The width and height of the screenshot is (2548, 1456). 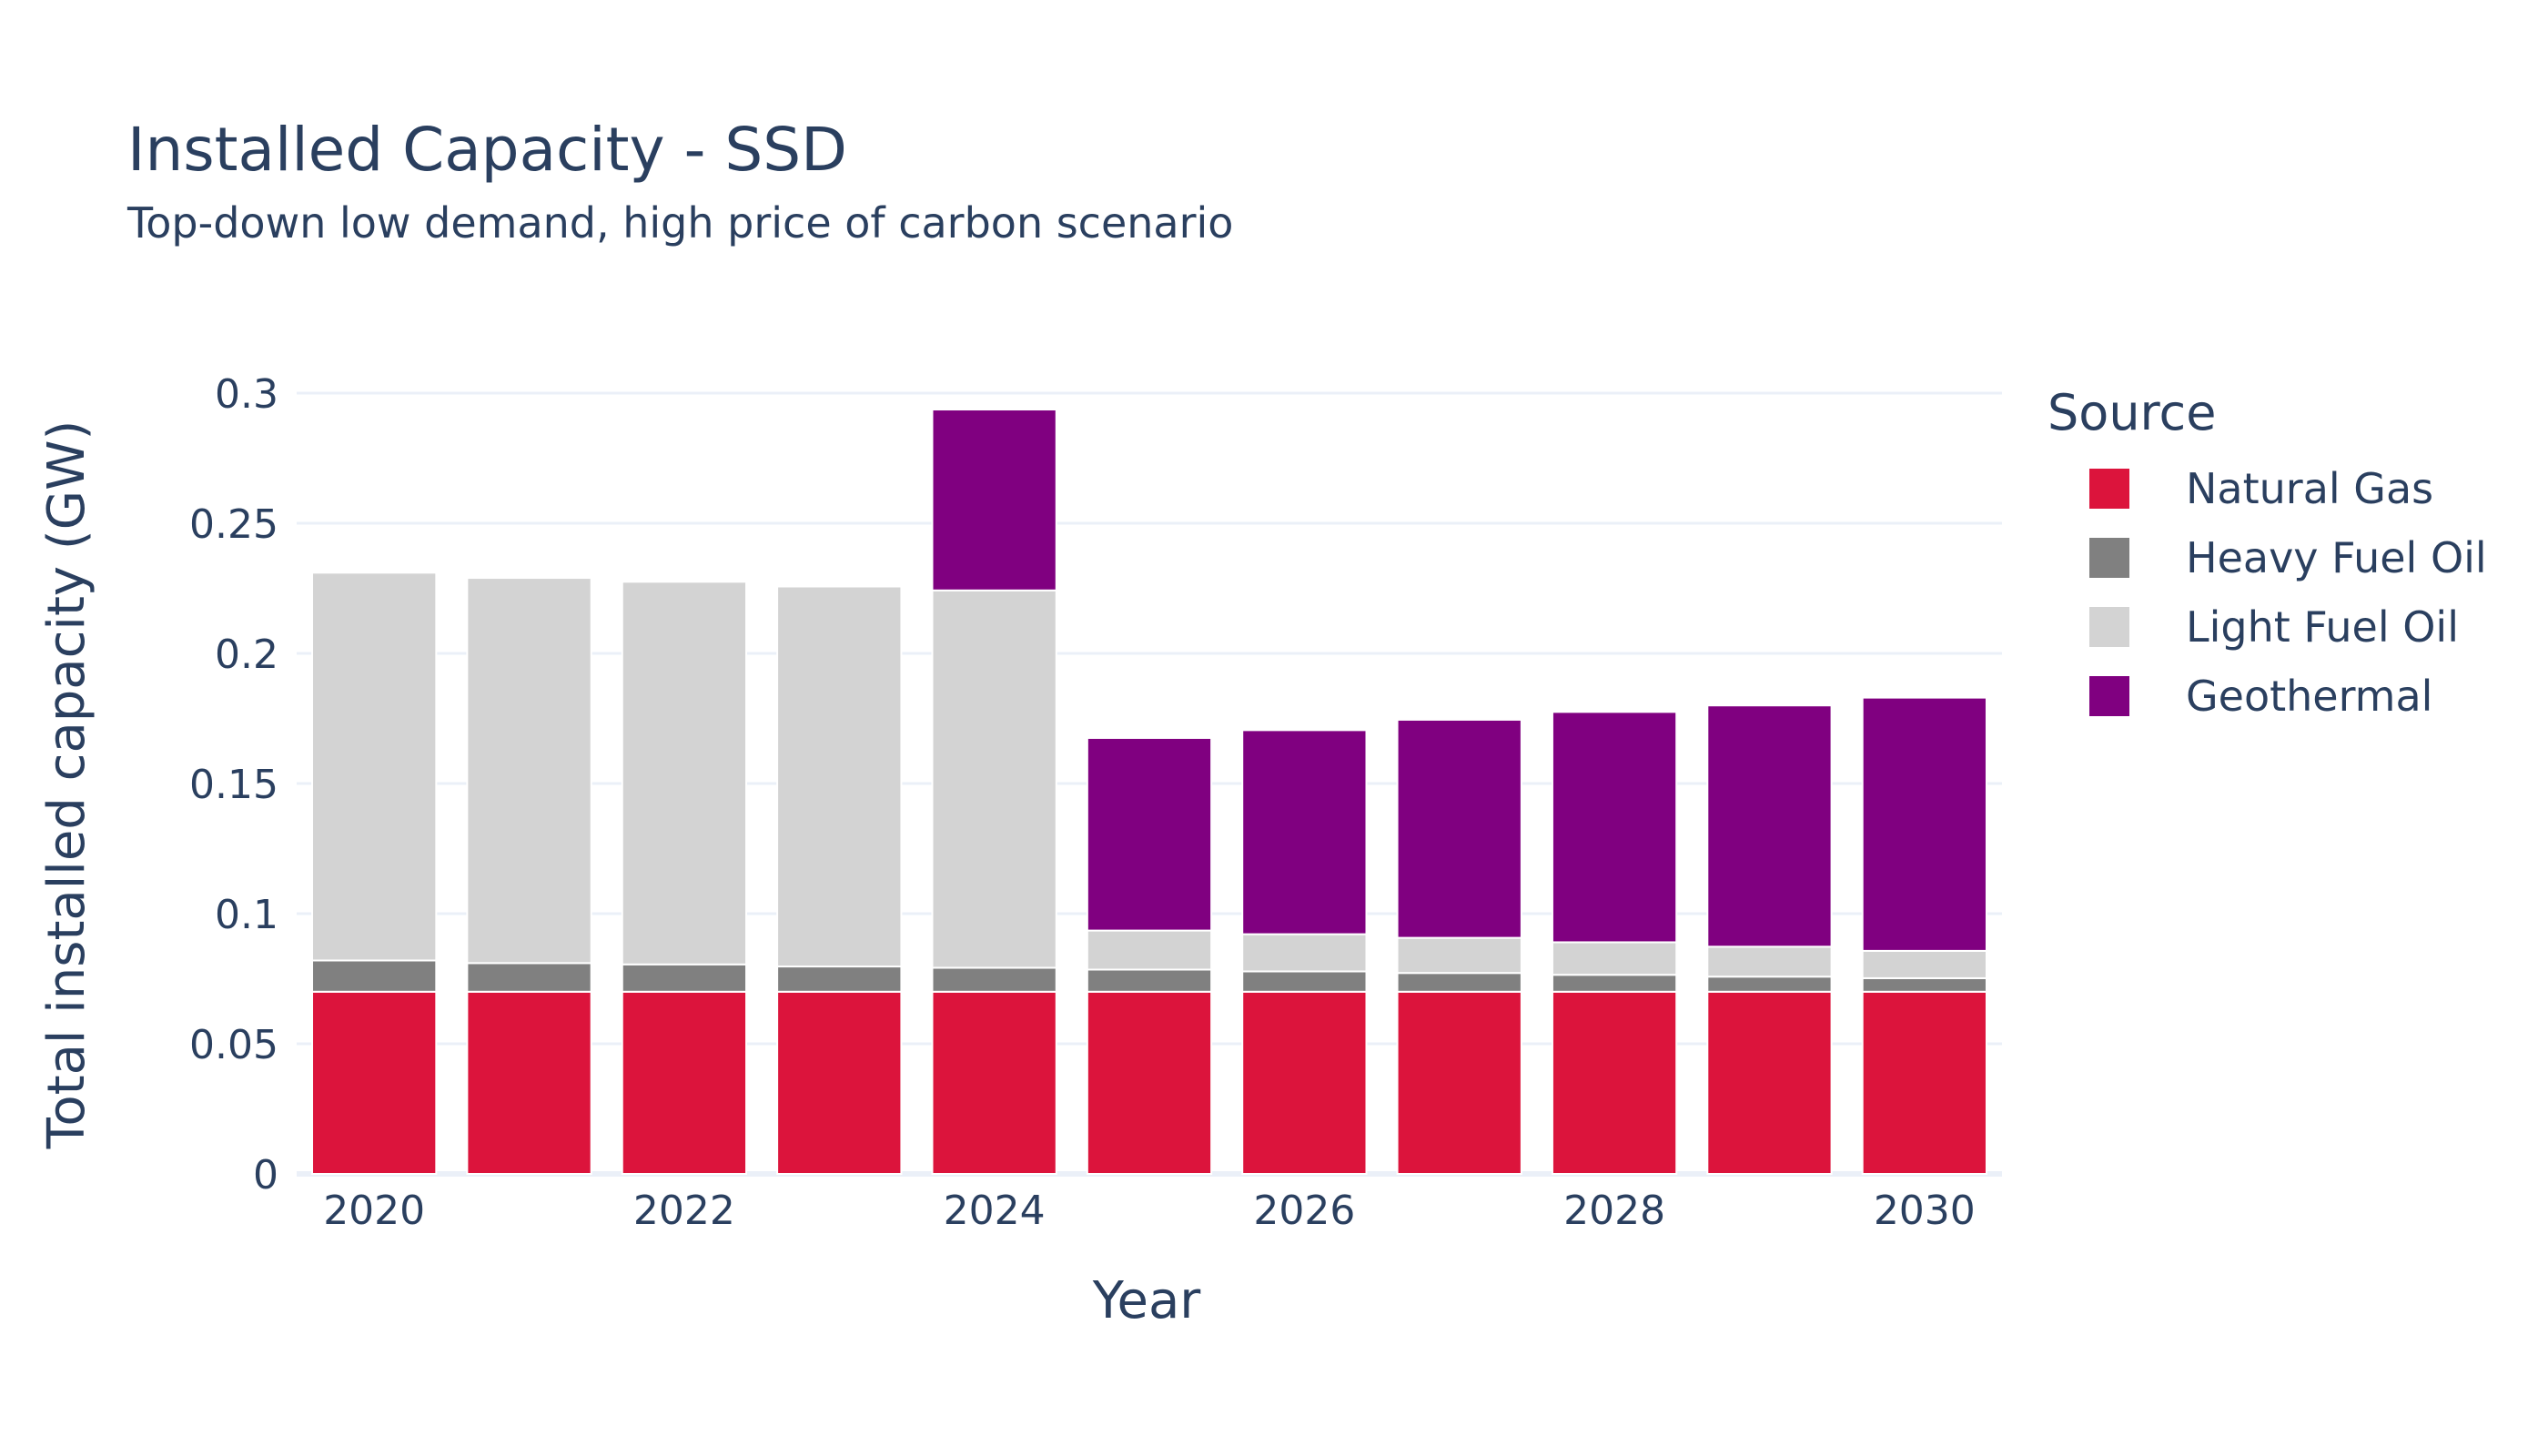 I want to click on x-tick-label: 2020, so click(x=374, y=1211).